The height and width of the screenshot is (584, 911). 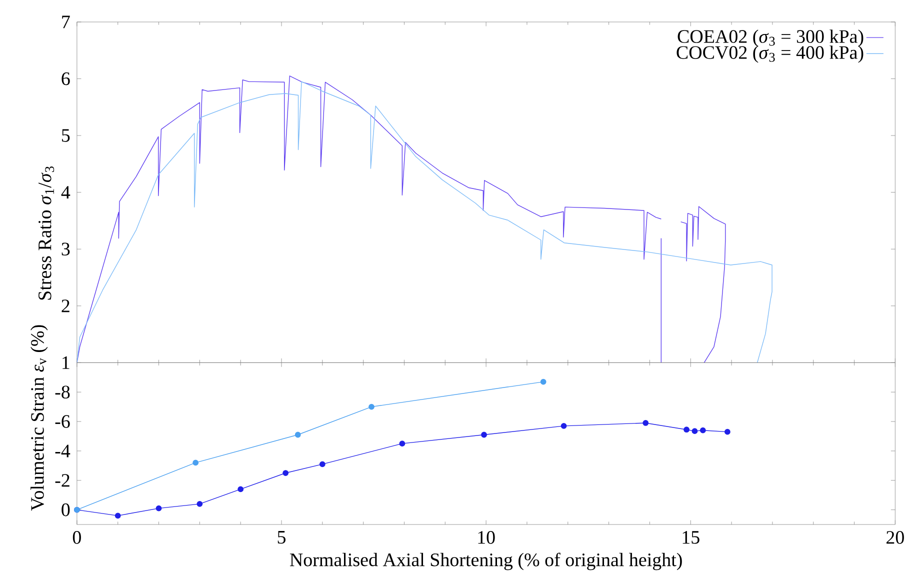 What do you see at coordinates (691, 537) in the screenshot?
I see `x-tick-label: 15` at bounding box center [691, 537].